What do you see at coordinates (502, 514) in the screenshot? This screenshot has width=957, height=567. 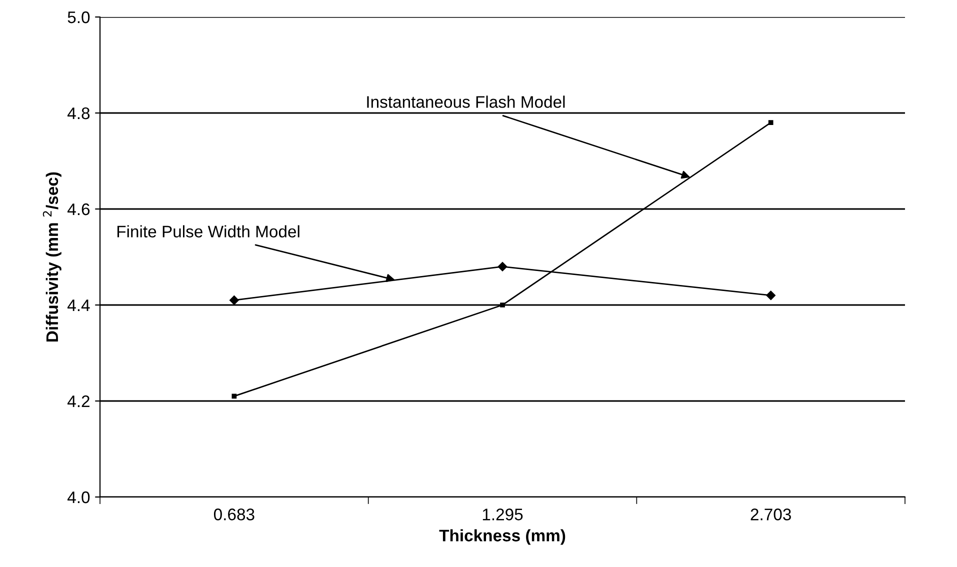 I see `x-tick-label: 1.295` at bounding box center [502, 514].